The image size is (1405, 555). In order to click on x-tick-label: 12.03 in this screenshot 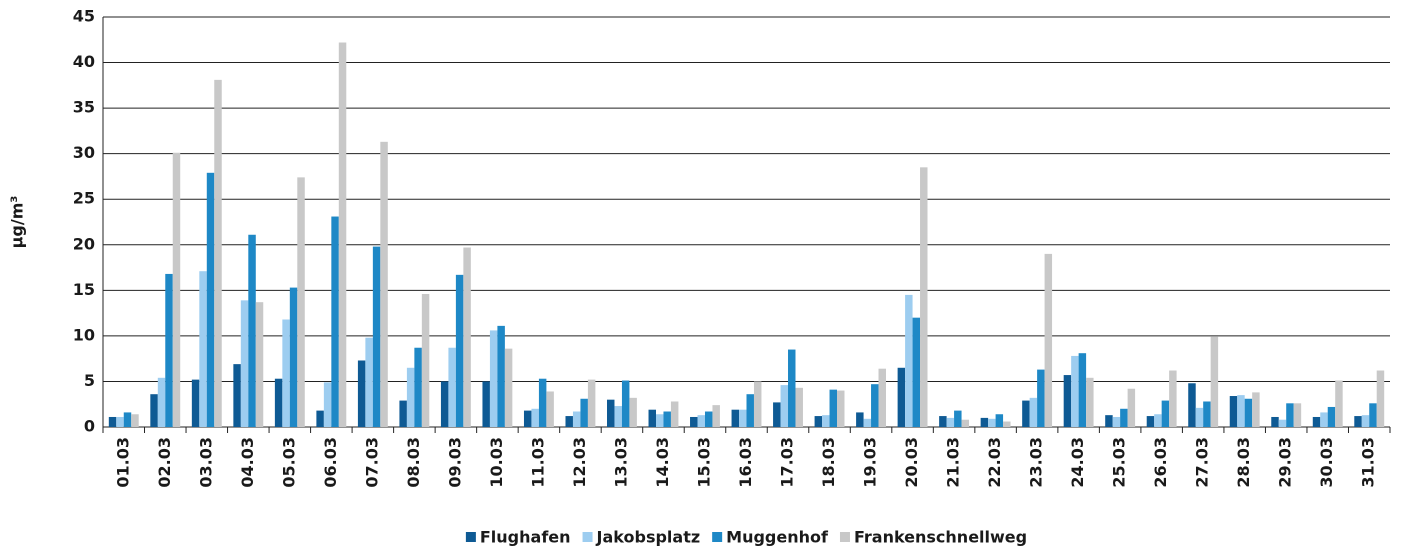, I will do `click(579, 462)`.